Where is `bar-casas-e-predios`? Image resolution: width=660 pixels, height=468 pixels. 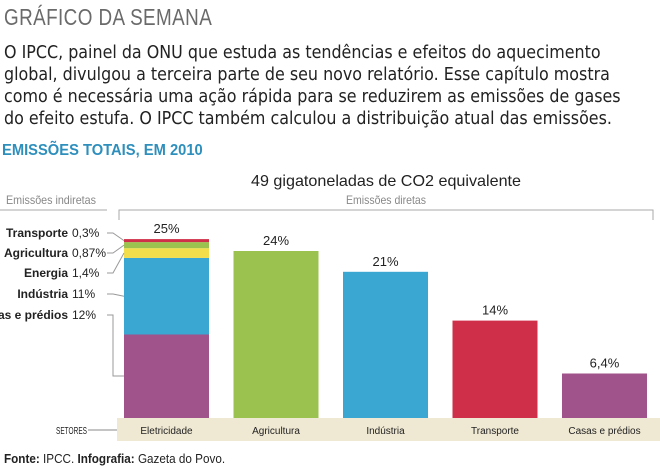 bar-casas-e-predios is located at coordinates (604, 395).